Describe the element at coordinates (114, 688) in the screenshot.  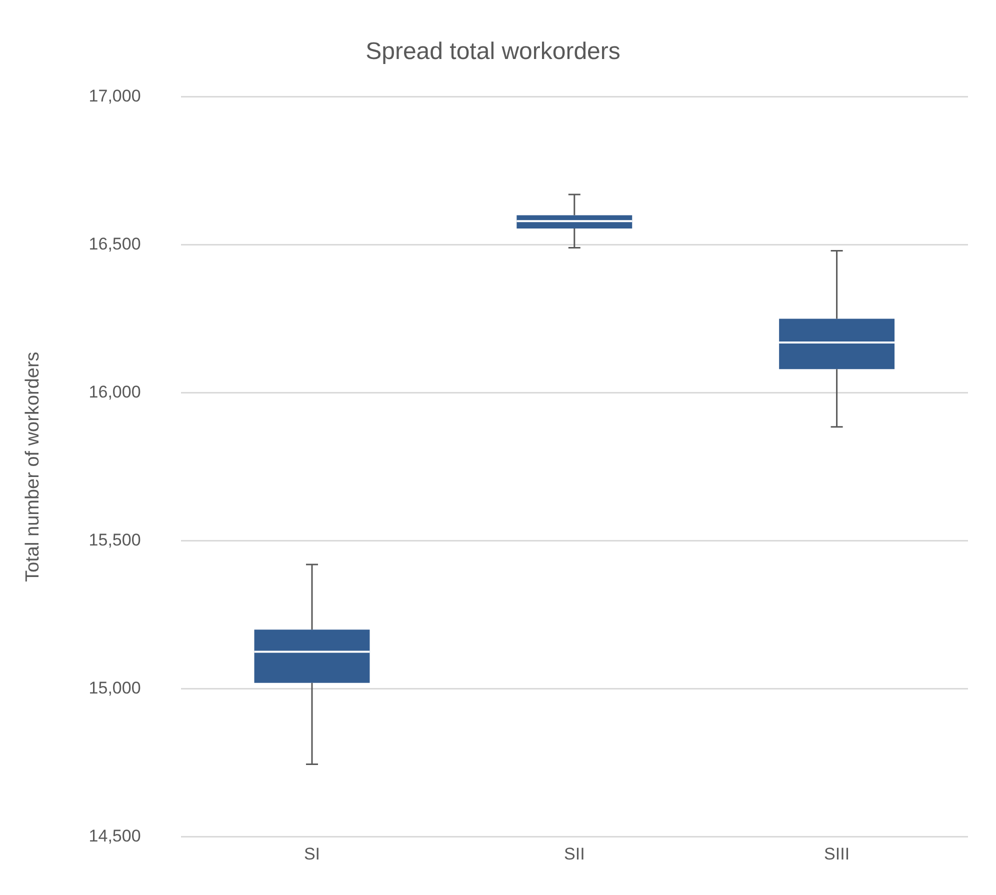
I see `y-tick-label: 15,000` at that location.